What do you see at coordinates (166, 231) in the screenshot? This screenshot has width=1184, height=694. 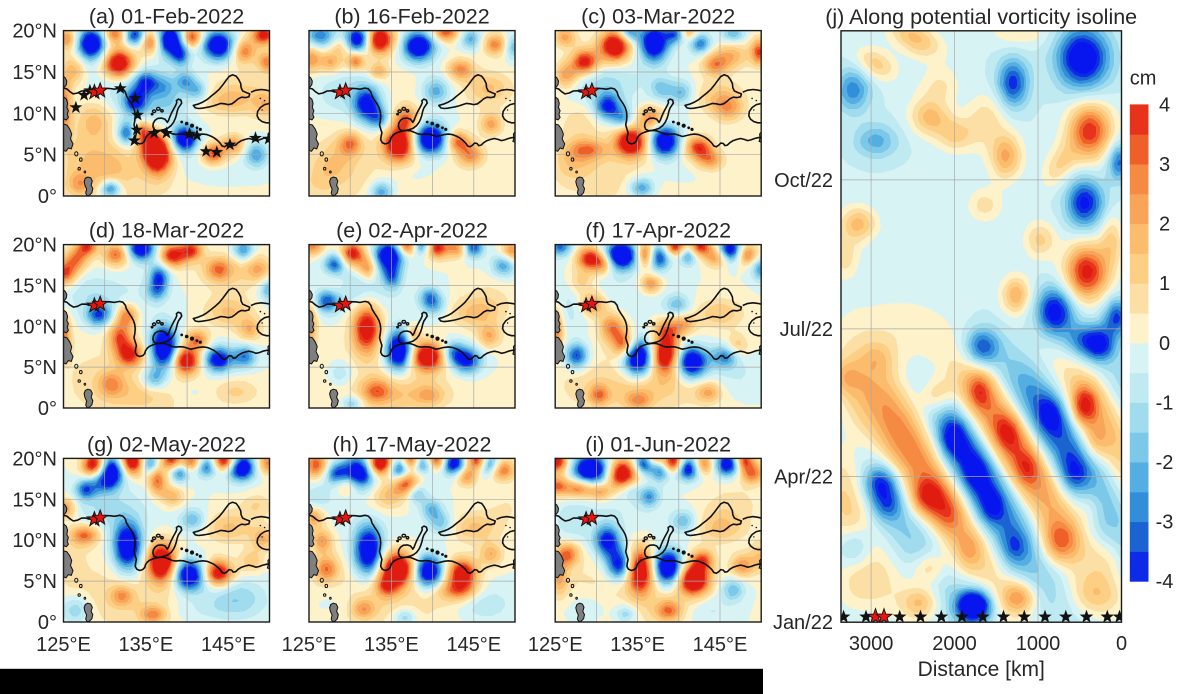 I see `svg-text: (d) 18-Mar-2022` at bounding box center [166, 231].